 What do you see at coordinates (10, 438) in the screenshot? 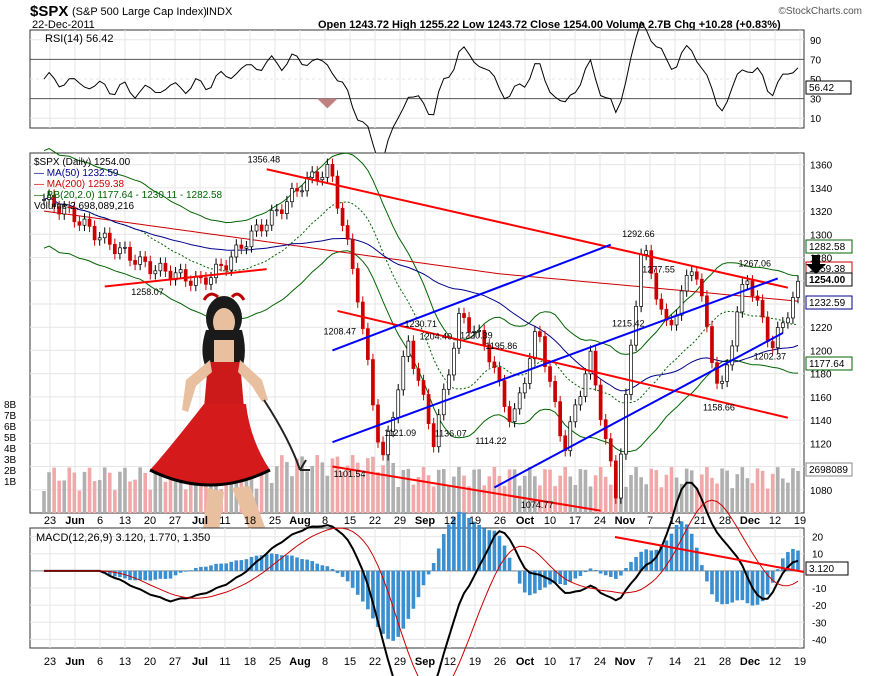
I see `volume-tick-label: 5B` at bounding box center [10, 438].